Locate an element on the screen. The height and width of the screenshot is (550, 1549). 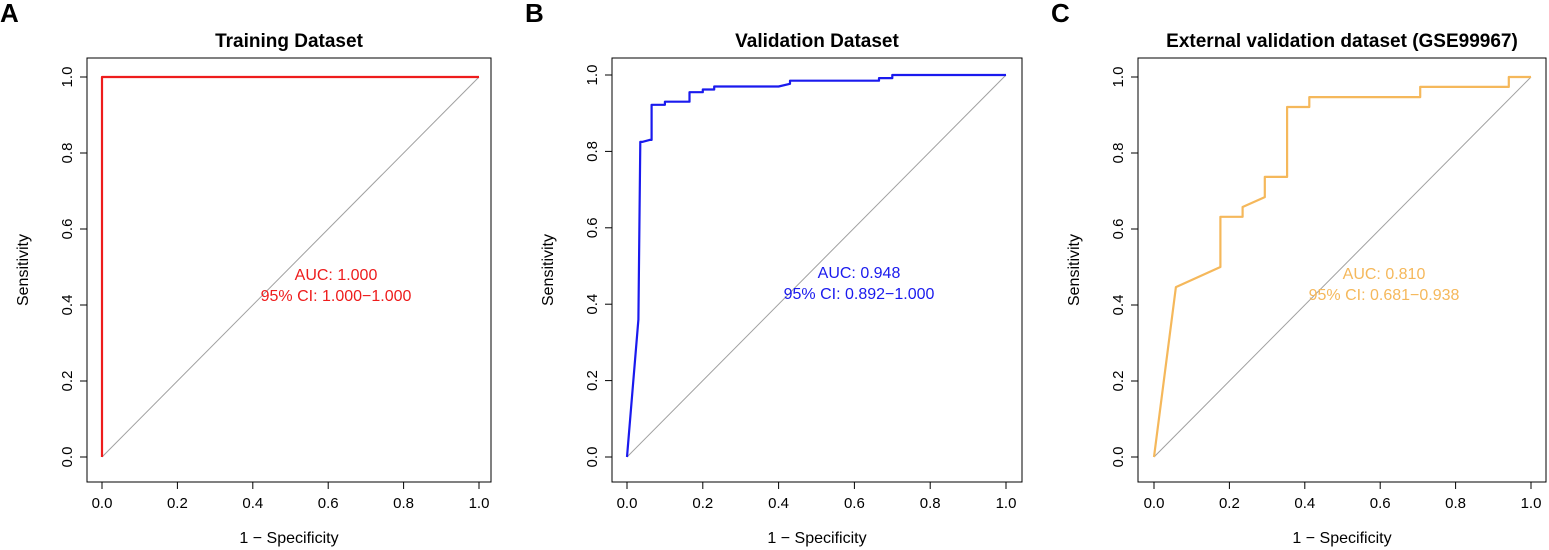
panel-letter: C is located at coordinates (1060, 14).